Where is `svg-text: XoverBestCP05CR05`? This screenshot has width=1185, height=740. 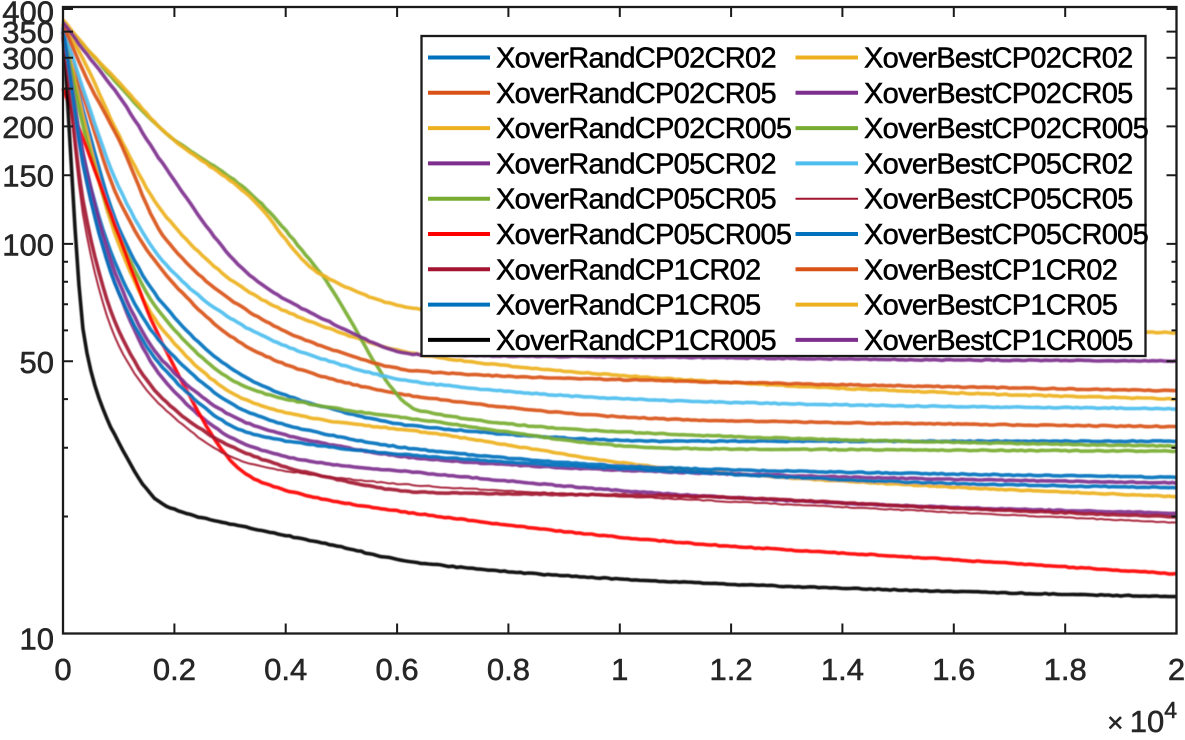 svg-text: XoverBestCP05CR05 is located at coordinates (998, 200).